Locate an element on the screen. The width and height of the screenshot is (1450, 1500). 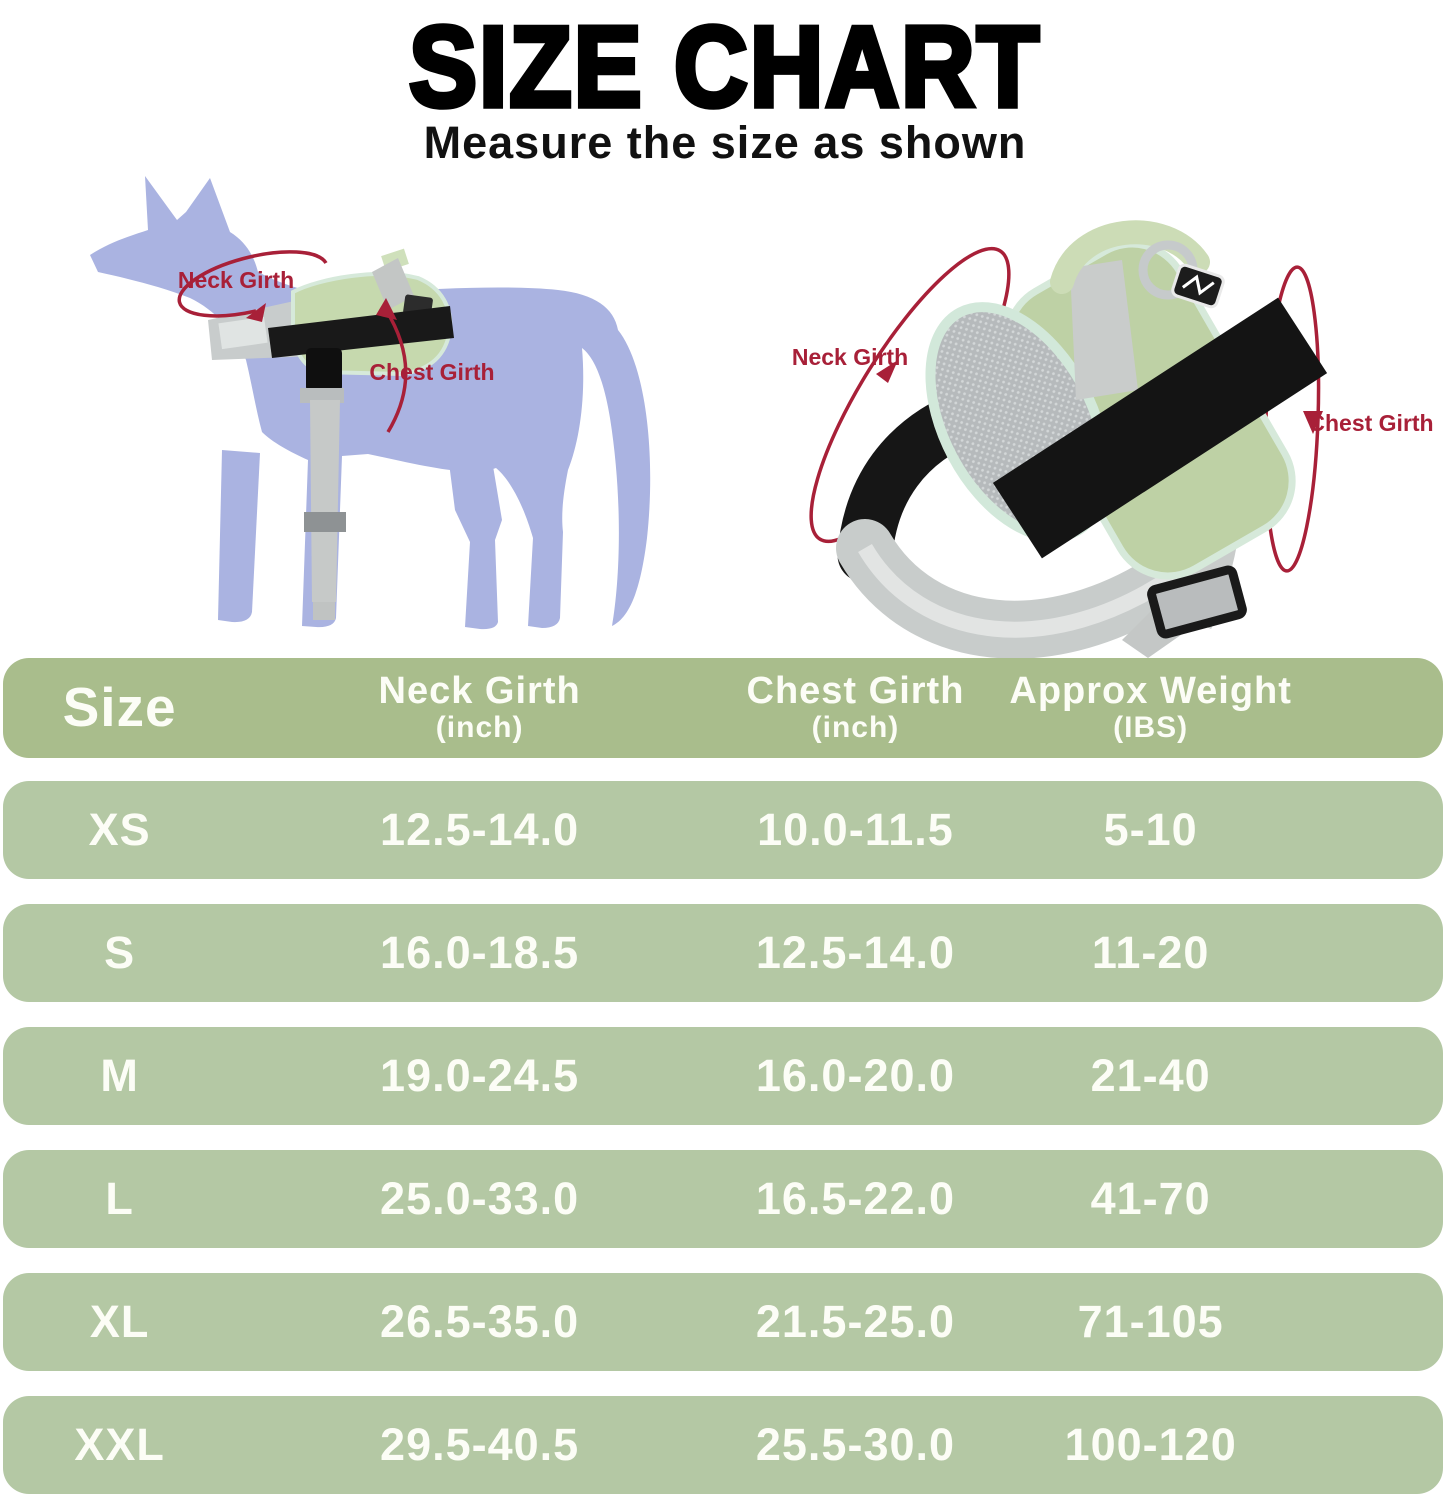
weight-value: 71-105 is located at coordinates (1150, 1322).